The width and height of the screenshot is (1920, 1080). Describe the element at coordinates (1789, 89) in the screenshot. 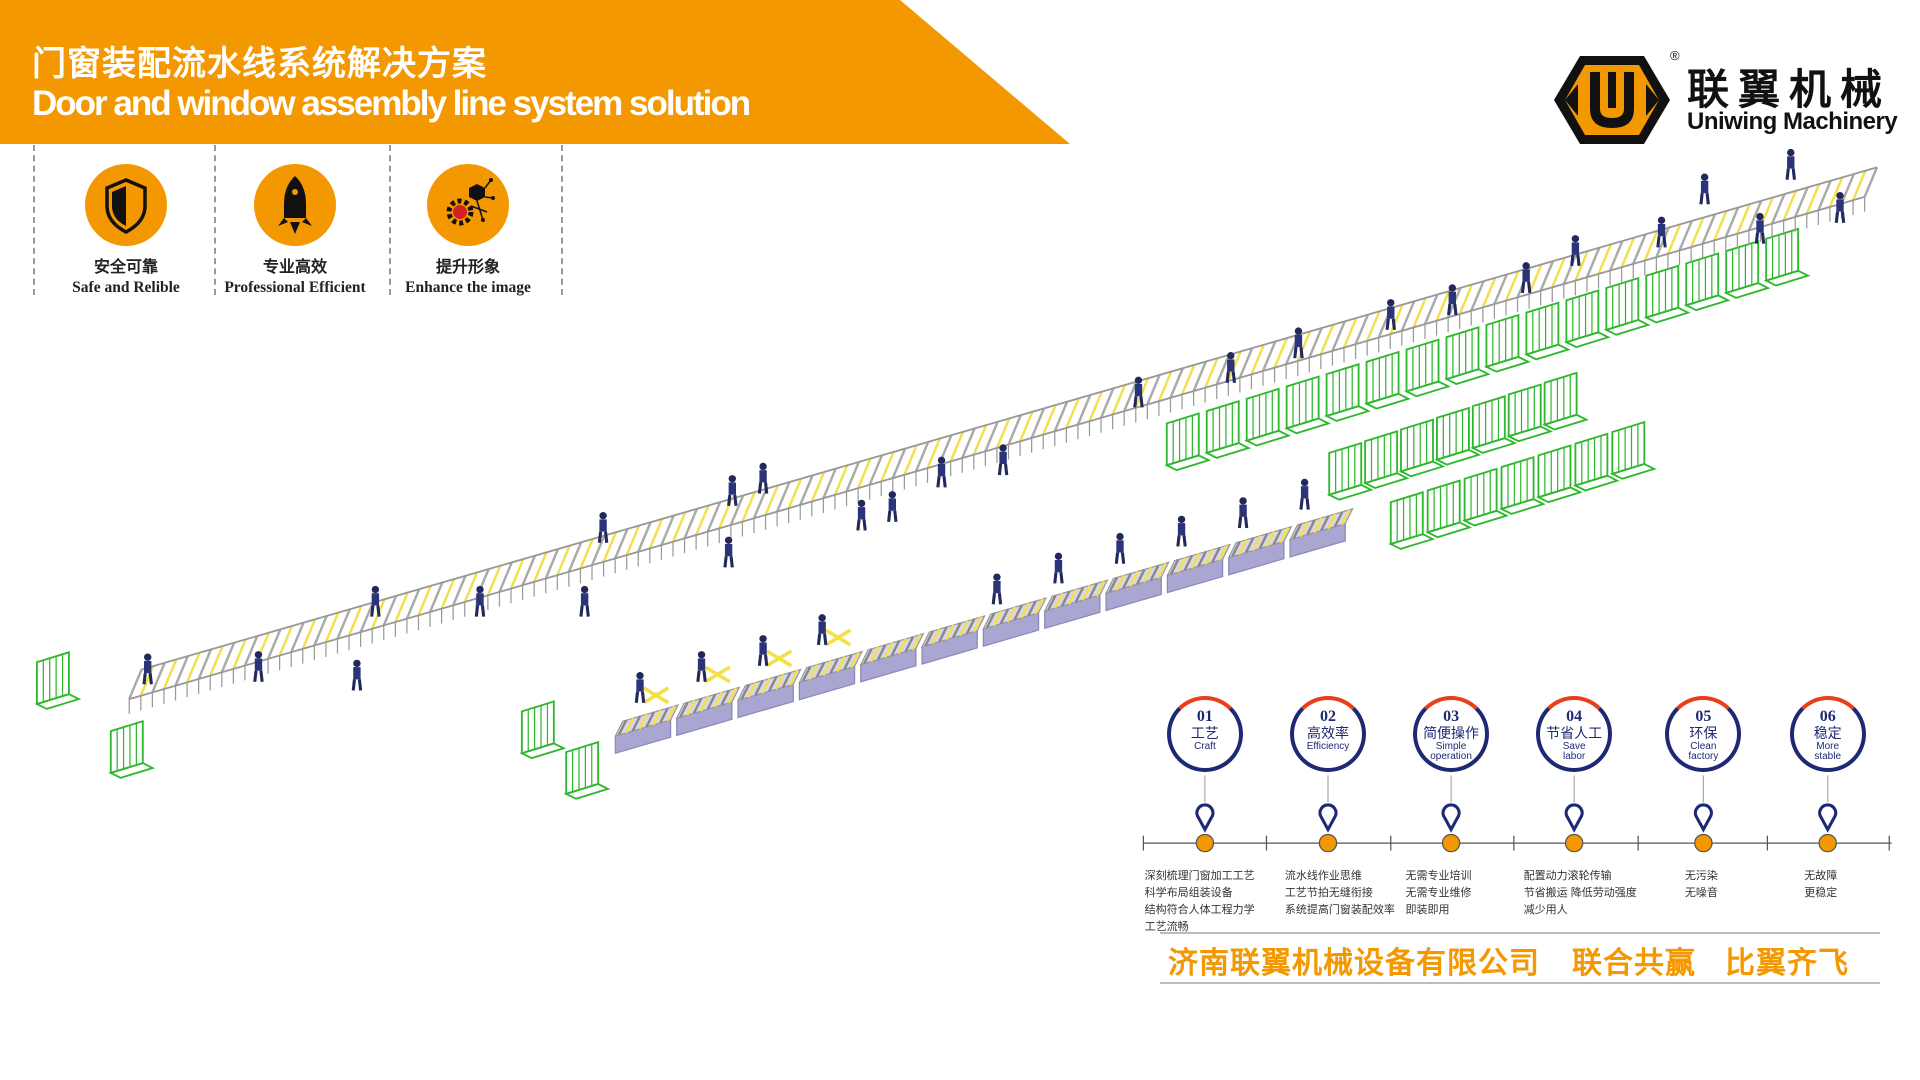

I see `logo-name-cn: 联翼机械` at that location.